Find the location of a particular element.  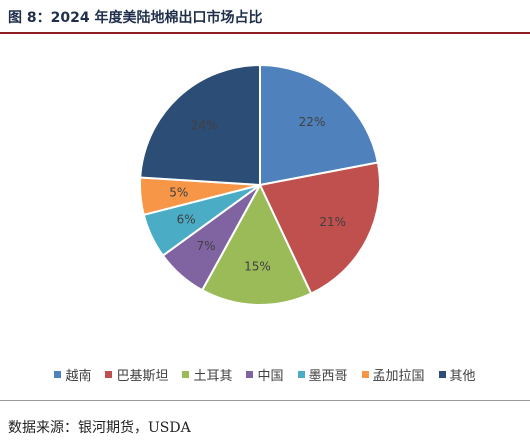

legend-label-7: 其他 is located at coordinates (462, 376).